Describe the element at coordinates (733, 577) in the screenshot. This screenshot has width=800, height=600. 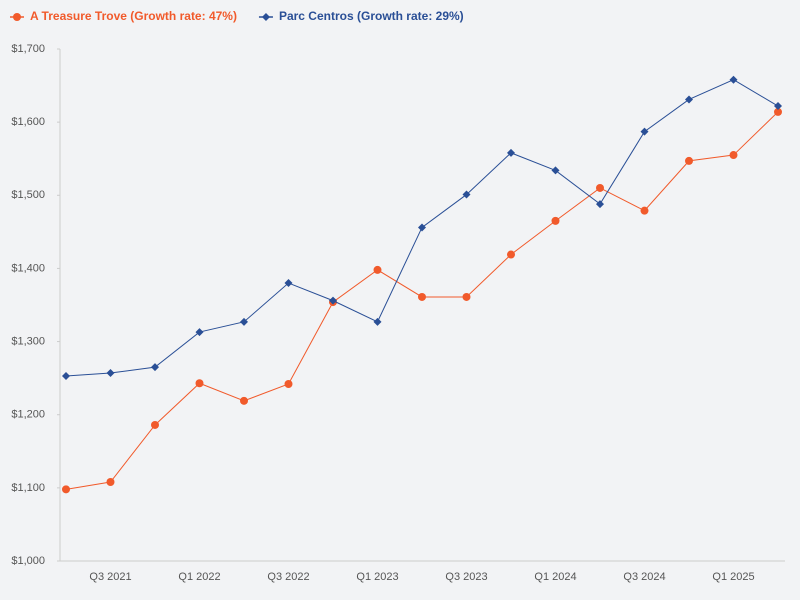
I see `x-tick-label: Q1 2025` at that location.